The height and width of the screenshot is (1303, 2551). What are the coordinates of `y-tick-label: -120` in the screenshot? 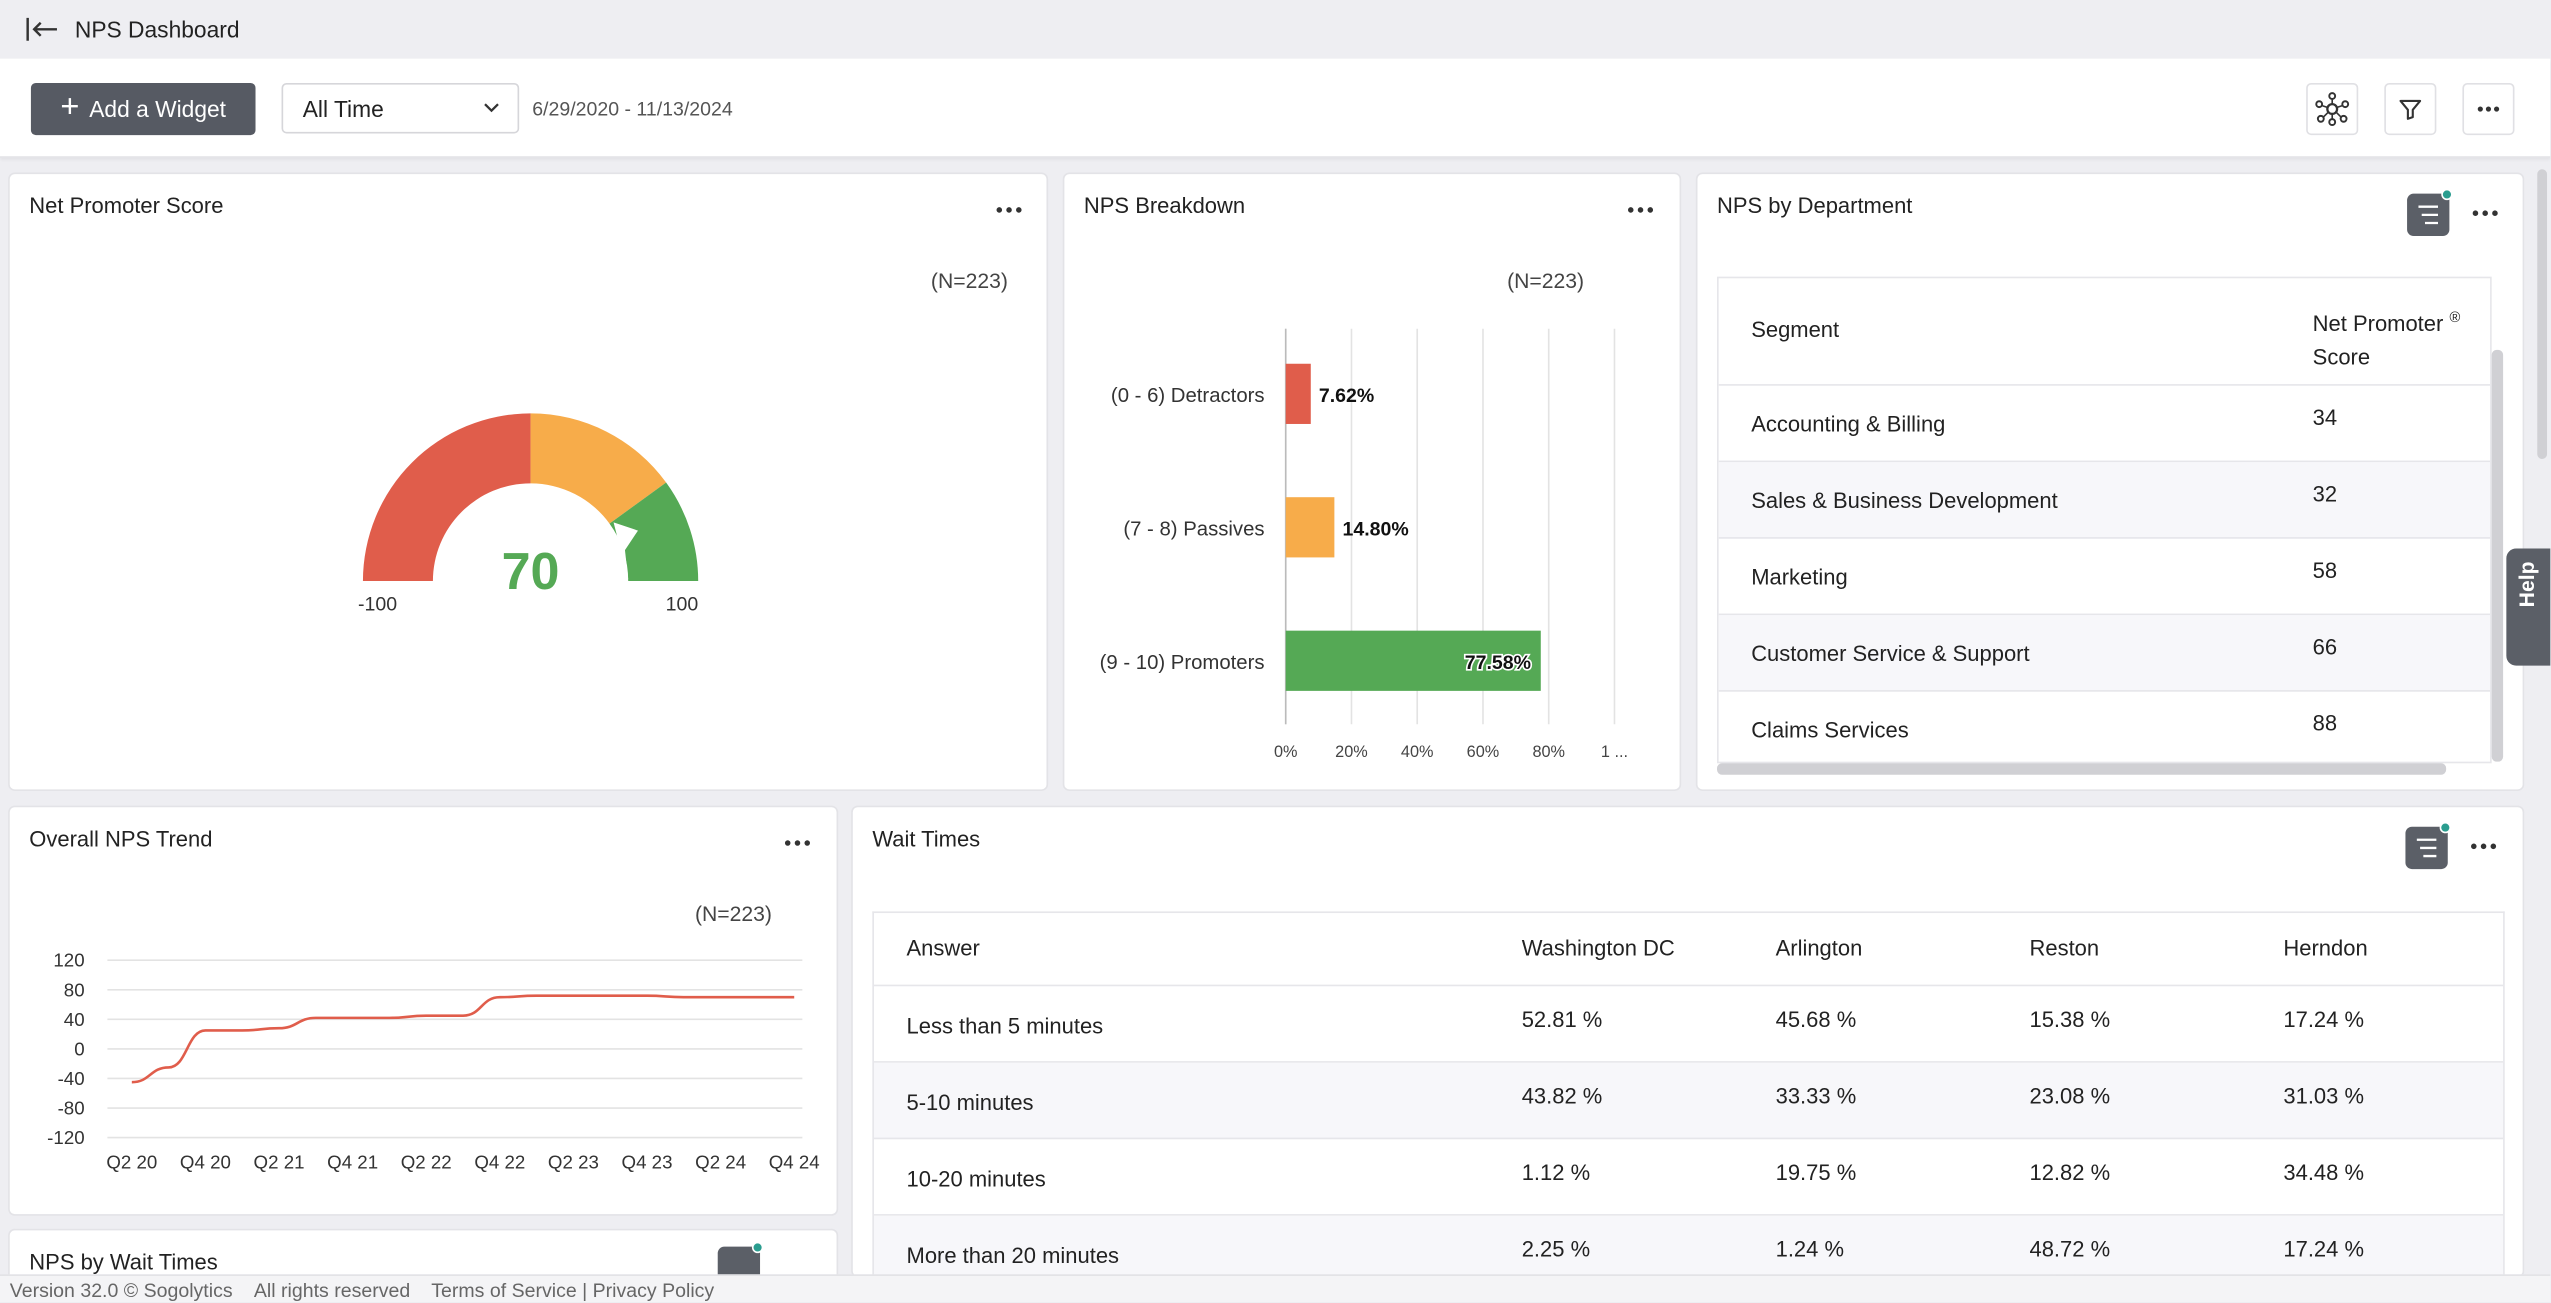 It's located at (65, 1137).